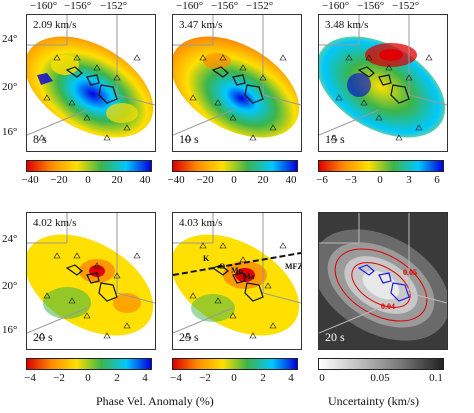 Image resolution: width=474 pixels, height=413 pixels. What do you see at coordinates (437, 180) in the screenshot?
I see `colorbar-tick: 6` at bounding box center [437, 180].